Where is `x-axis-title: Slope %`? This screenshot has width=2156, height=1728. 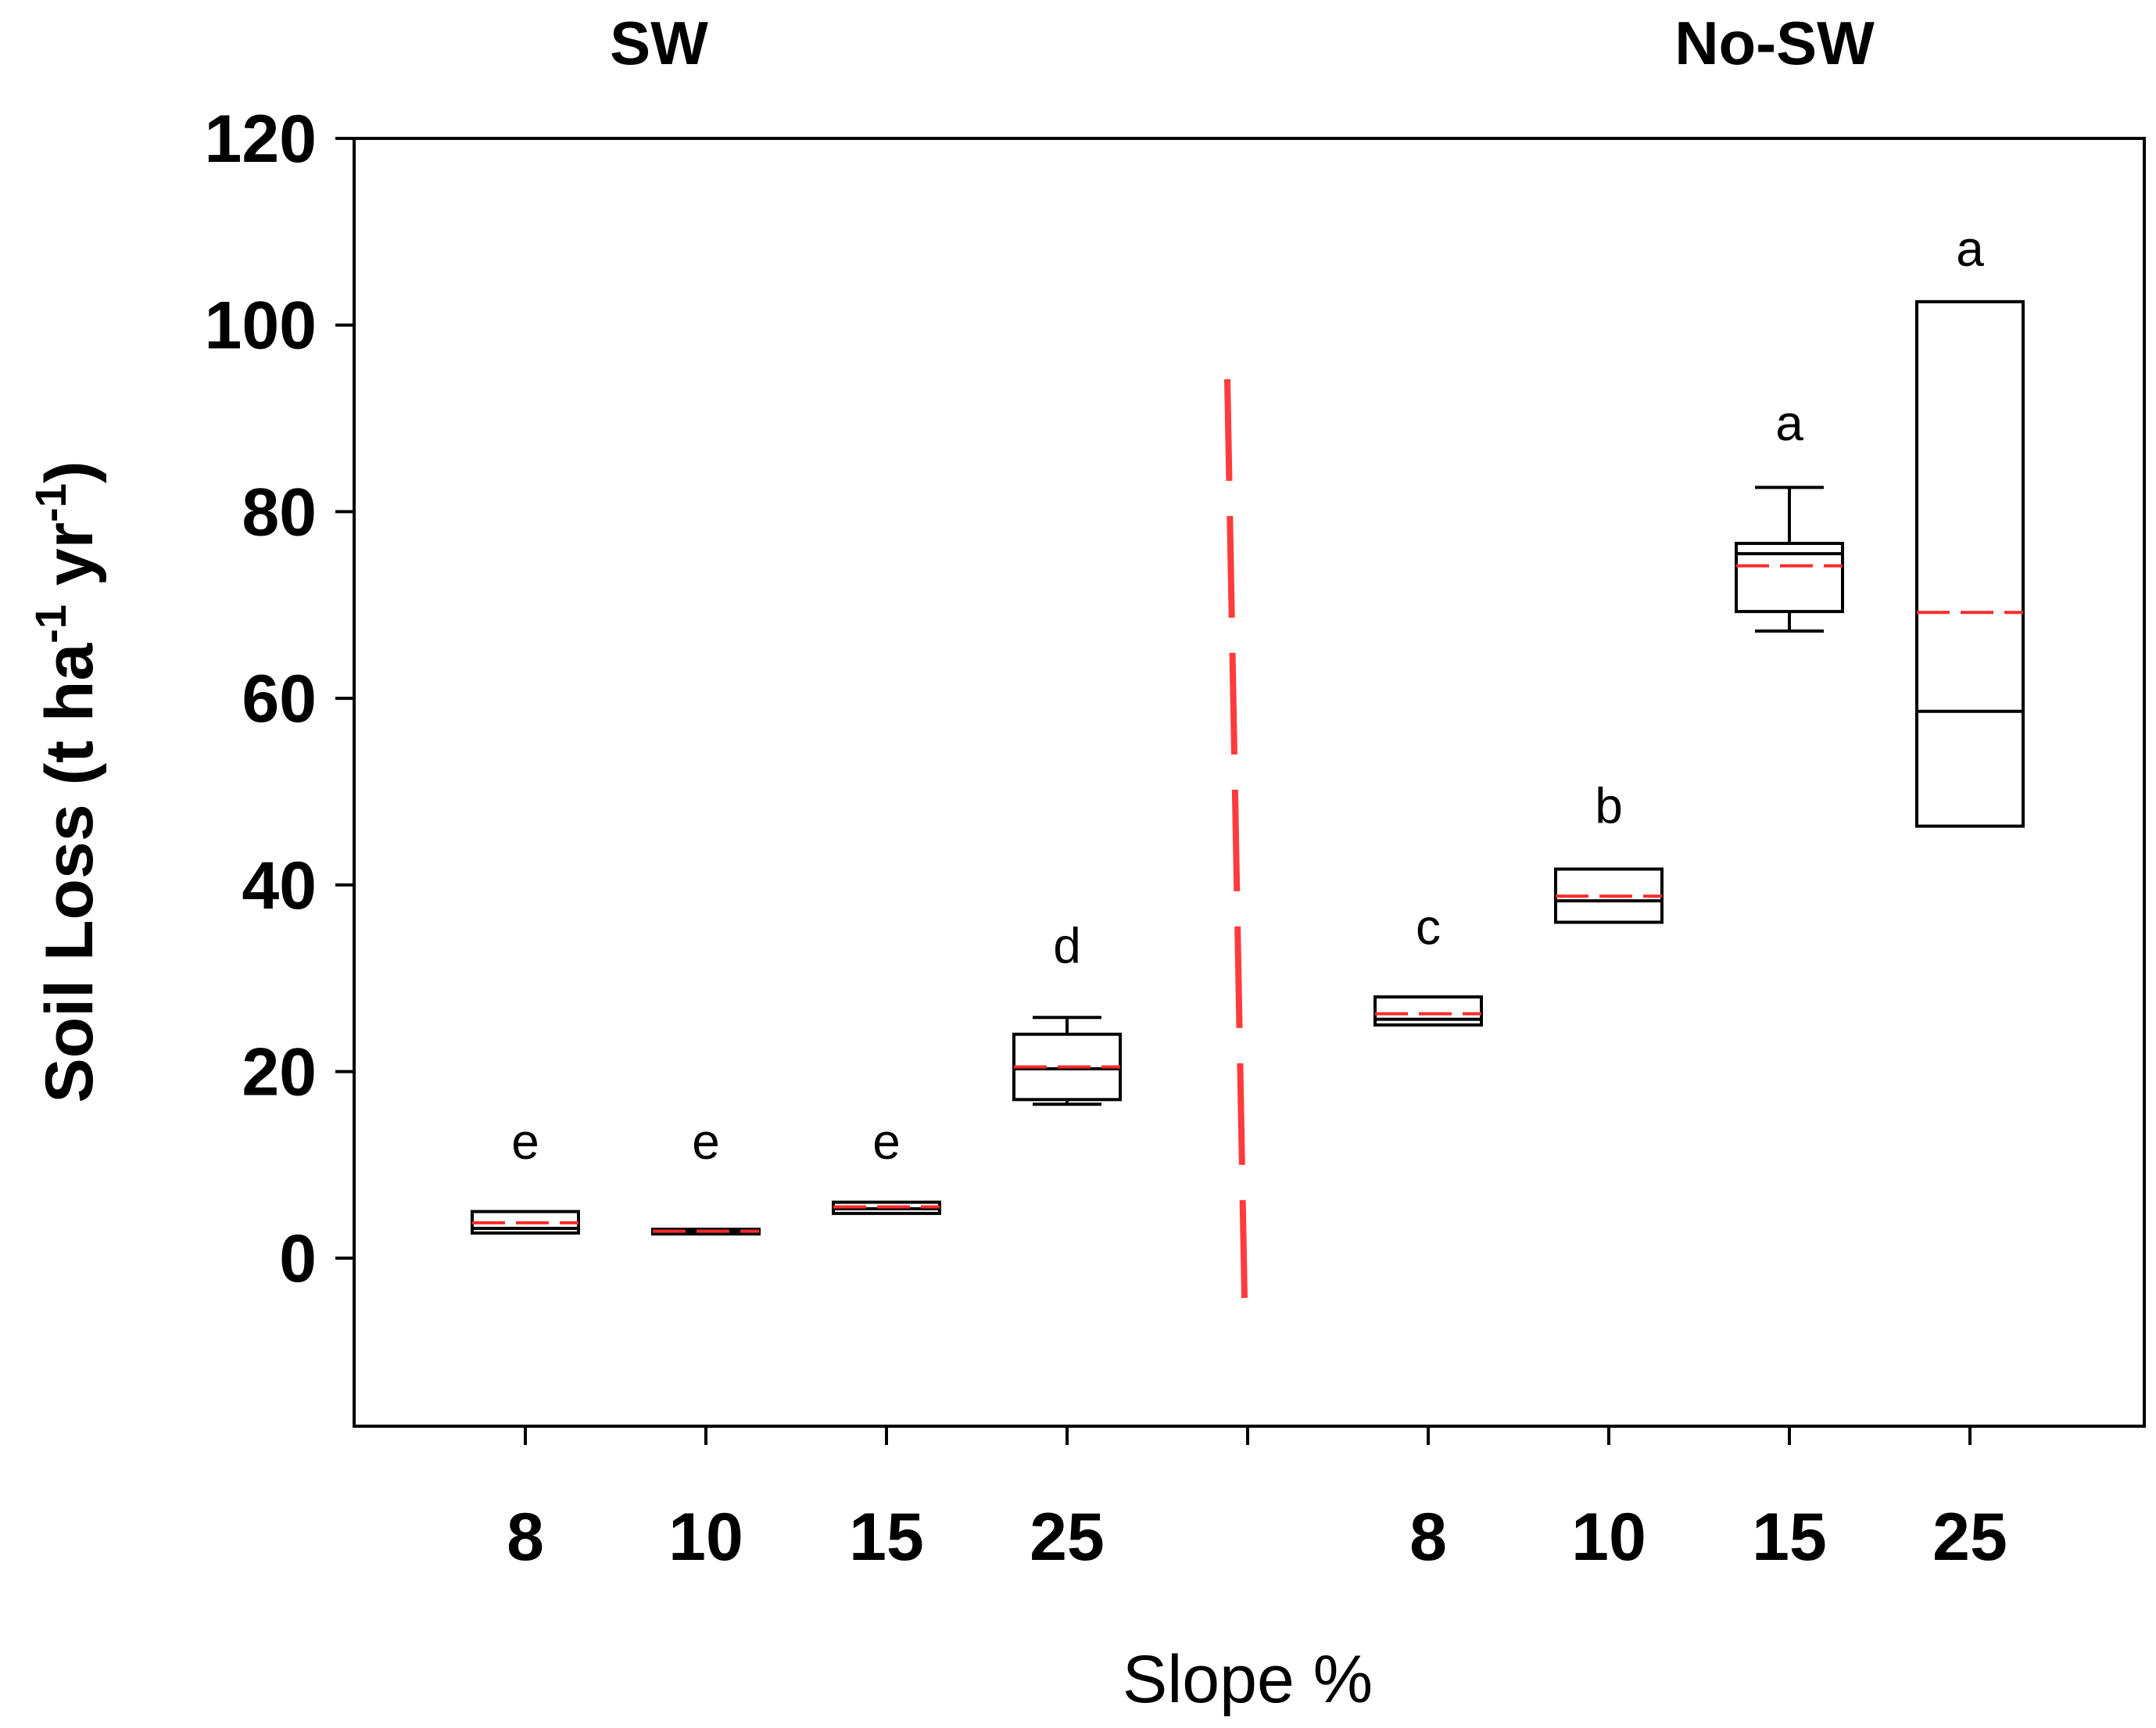
x-axis-title: Slope % is located at coordinates (1248, 1679).